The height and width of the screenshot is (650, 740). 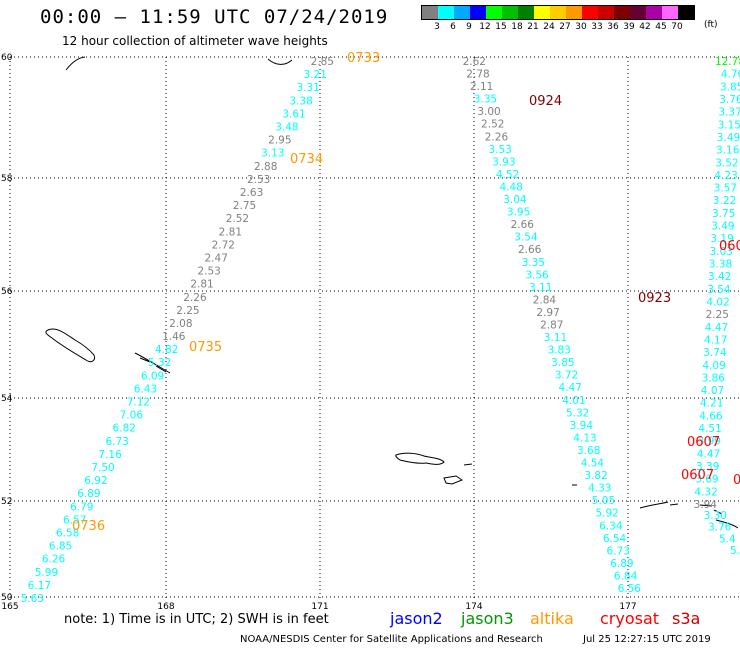 I want to click on swh-value: 4.48, so click(x=511, y=187).